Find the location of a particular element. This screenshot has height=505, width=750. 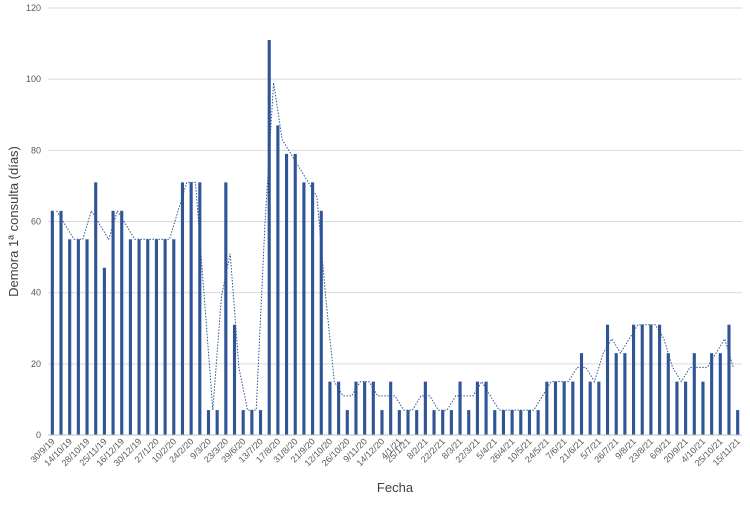

y-tick-label: 40 is located at coordinates (36, 293).